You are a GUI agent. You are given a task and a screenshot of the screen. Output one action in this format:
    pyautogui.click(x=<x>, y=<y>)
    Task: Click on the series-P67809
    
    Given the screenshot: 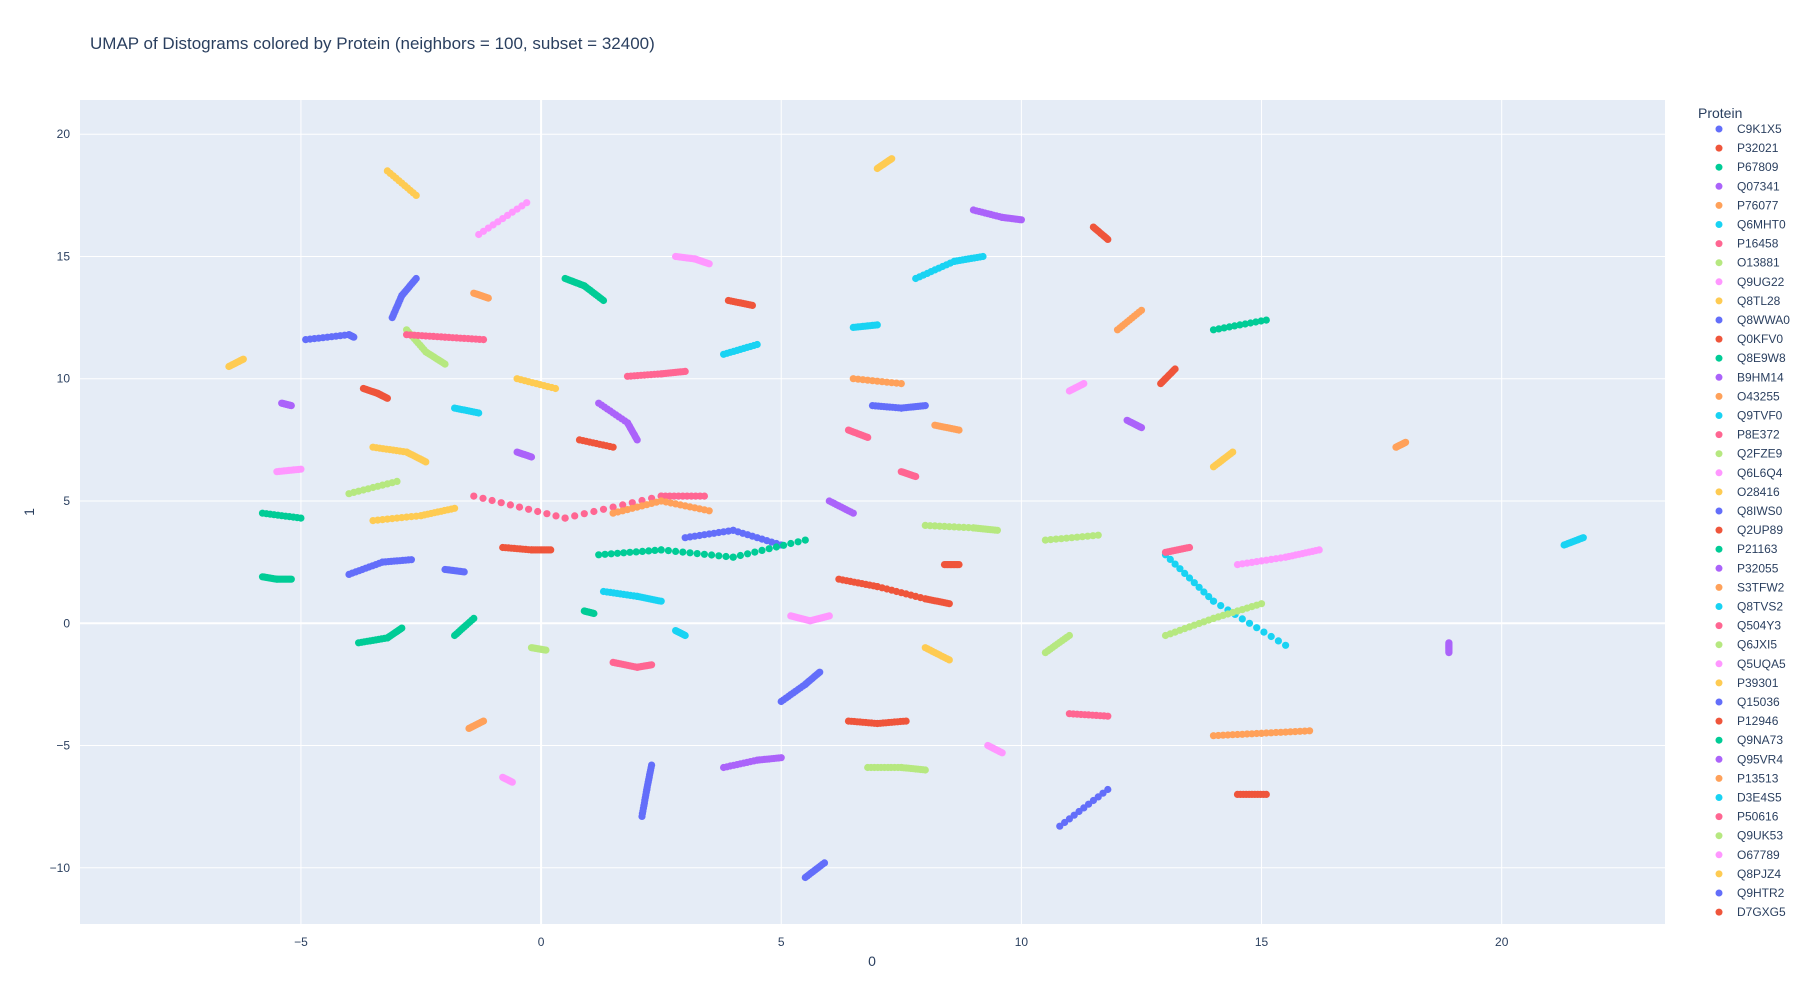 What is the action you would take?
    pyautogui.click(x=433, y=428)
    